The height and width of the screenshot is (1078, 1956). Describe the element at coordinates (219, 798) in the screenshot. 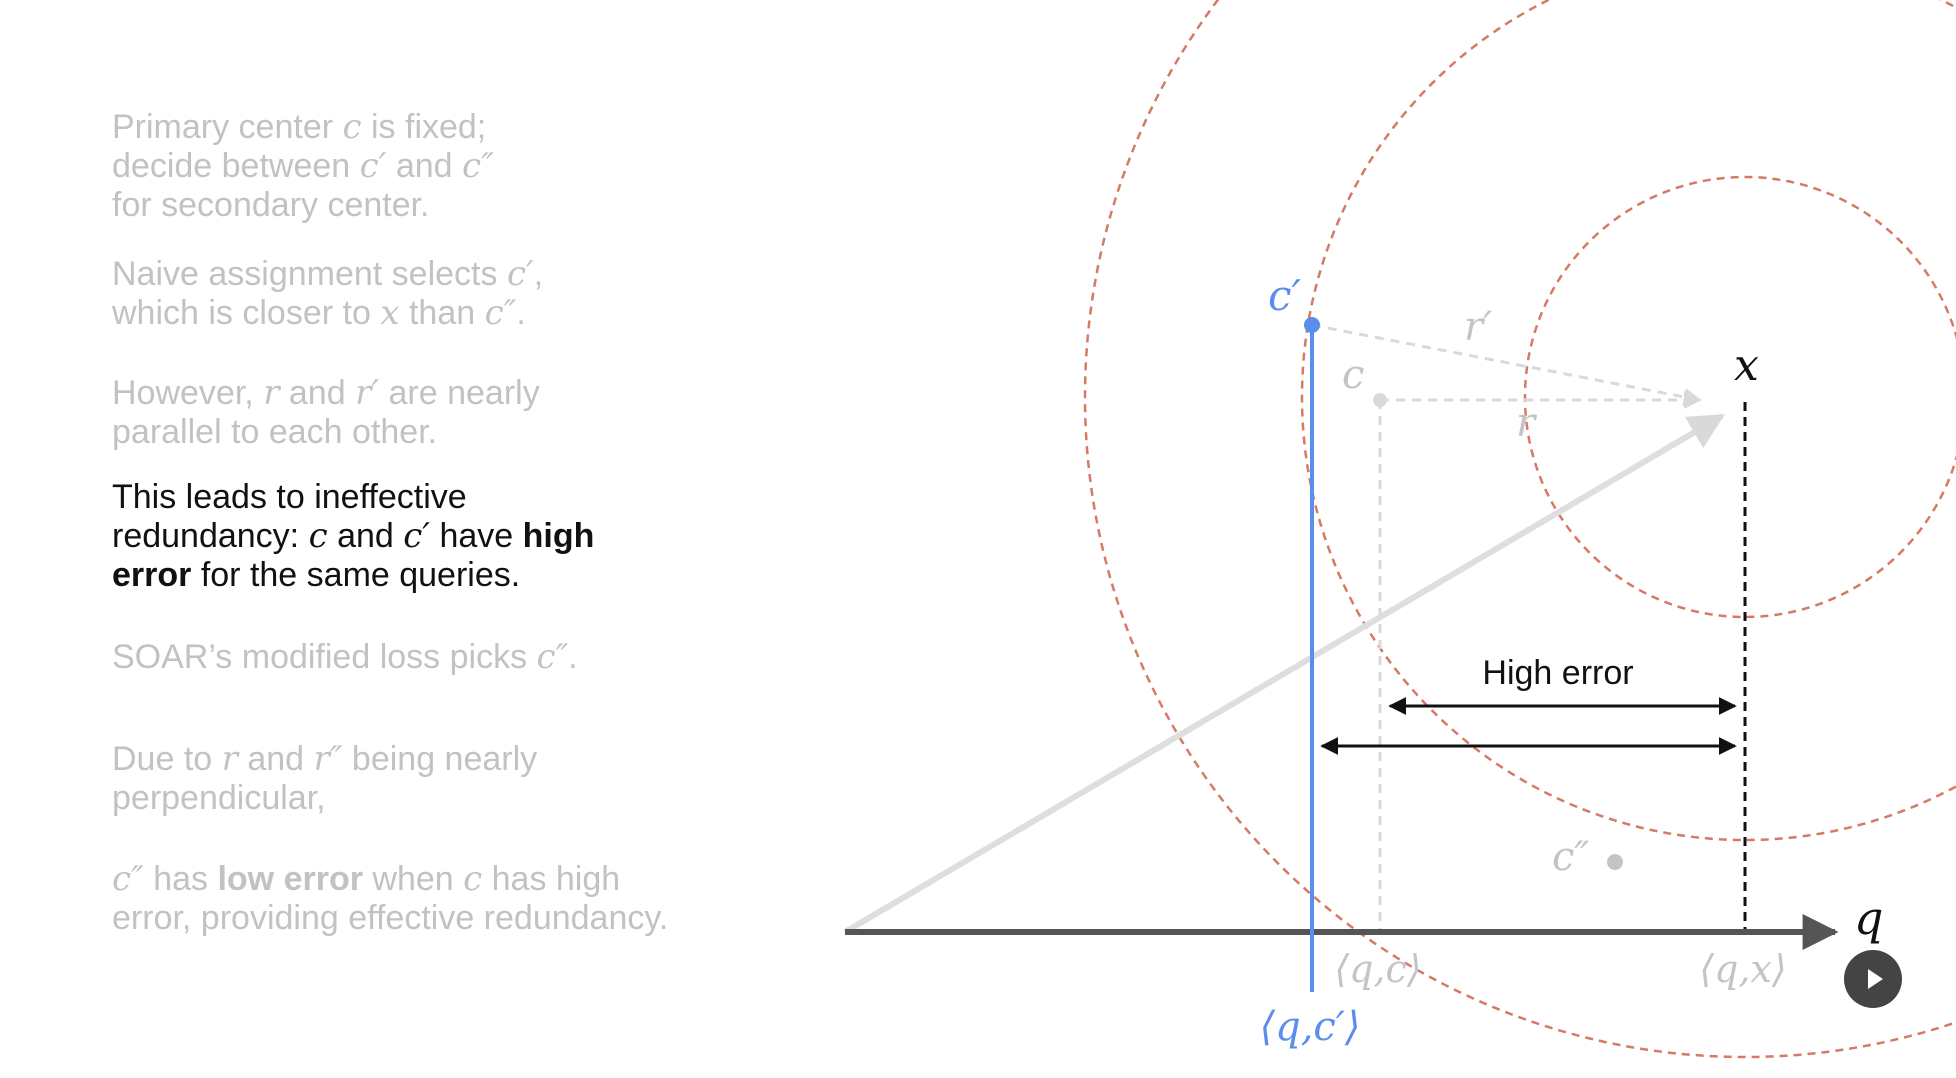

I see `text-run: perpendicular,` at that location.